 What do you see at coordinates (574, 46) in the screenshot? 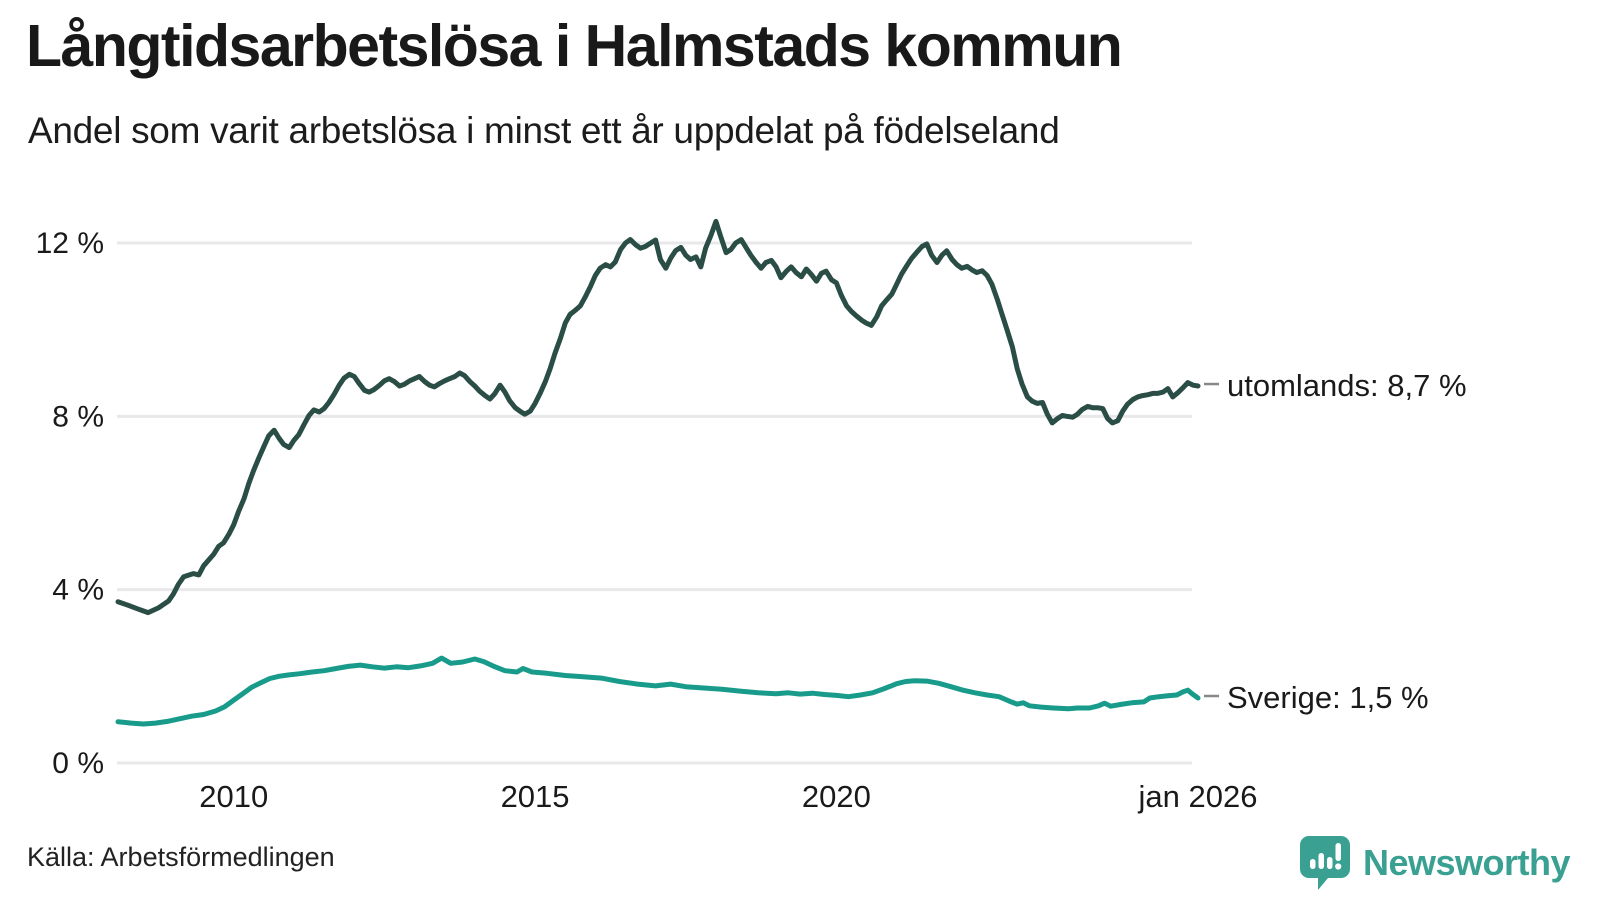
I see `page-title: Långtidsarbetslösa i Halmstads kommun` at bounding box center [574, 46].